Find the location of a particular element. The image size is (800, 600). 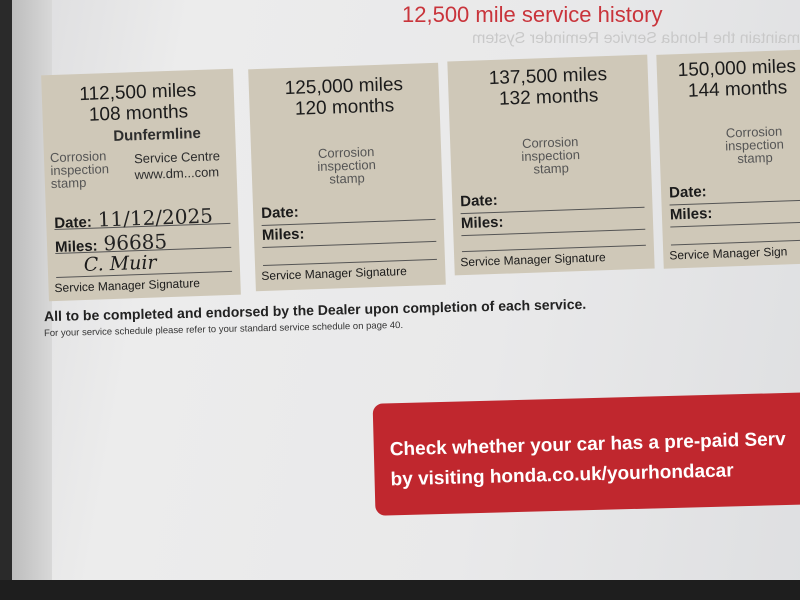

signature-line: C. Muir is located at coordinates (144, 263).